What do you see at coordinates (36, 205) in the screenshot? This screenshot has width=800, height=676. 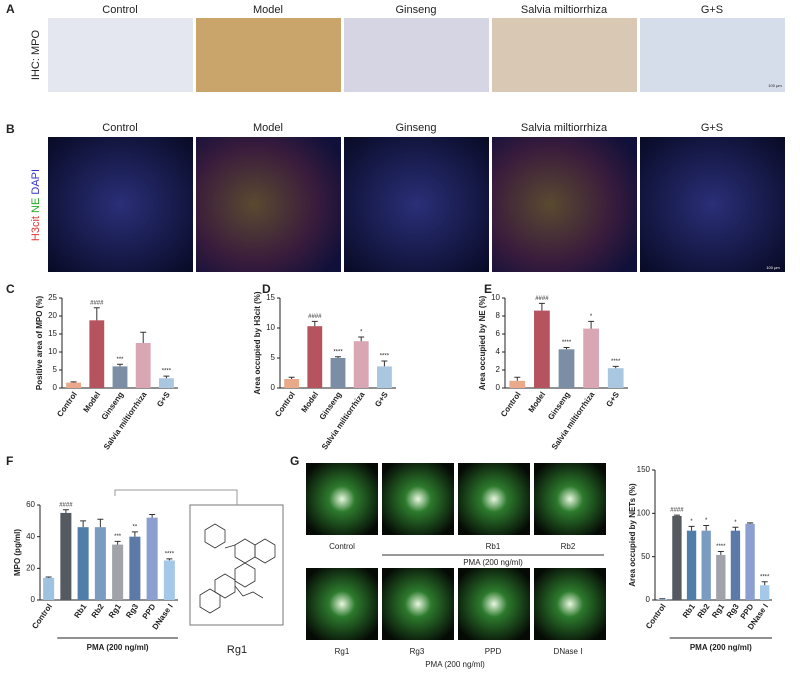 I see `row-label: H3cit NE DAPI` at bounding box center [36, 205].